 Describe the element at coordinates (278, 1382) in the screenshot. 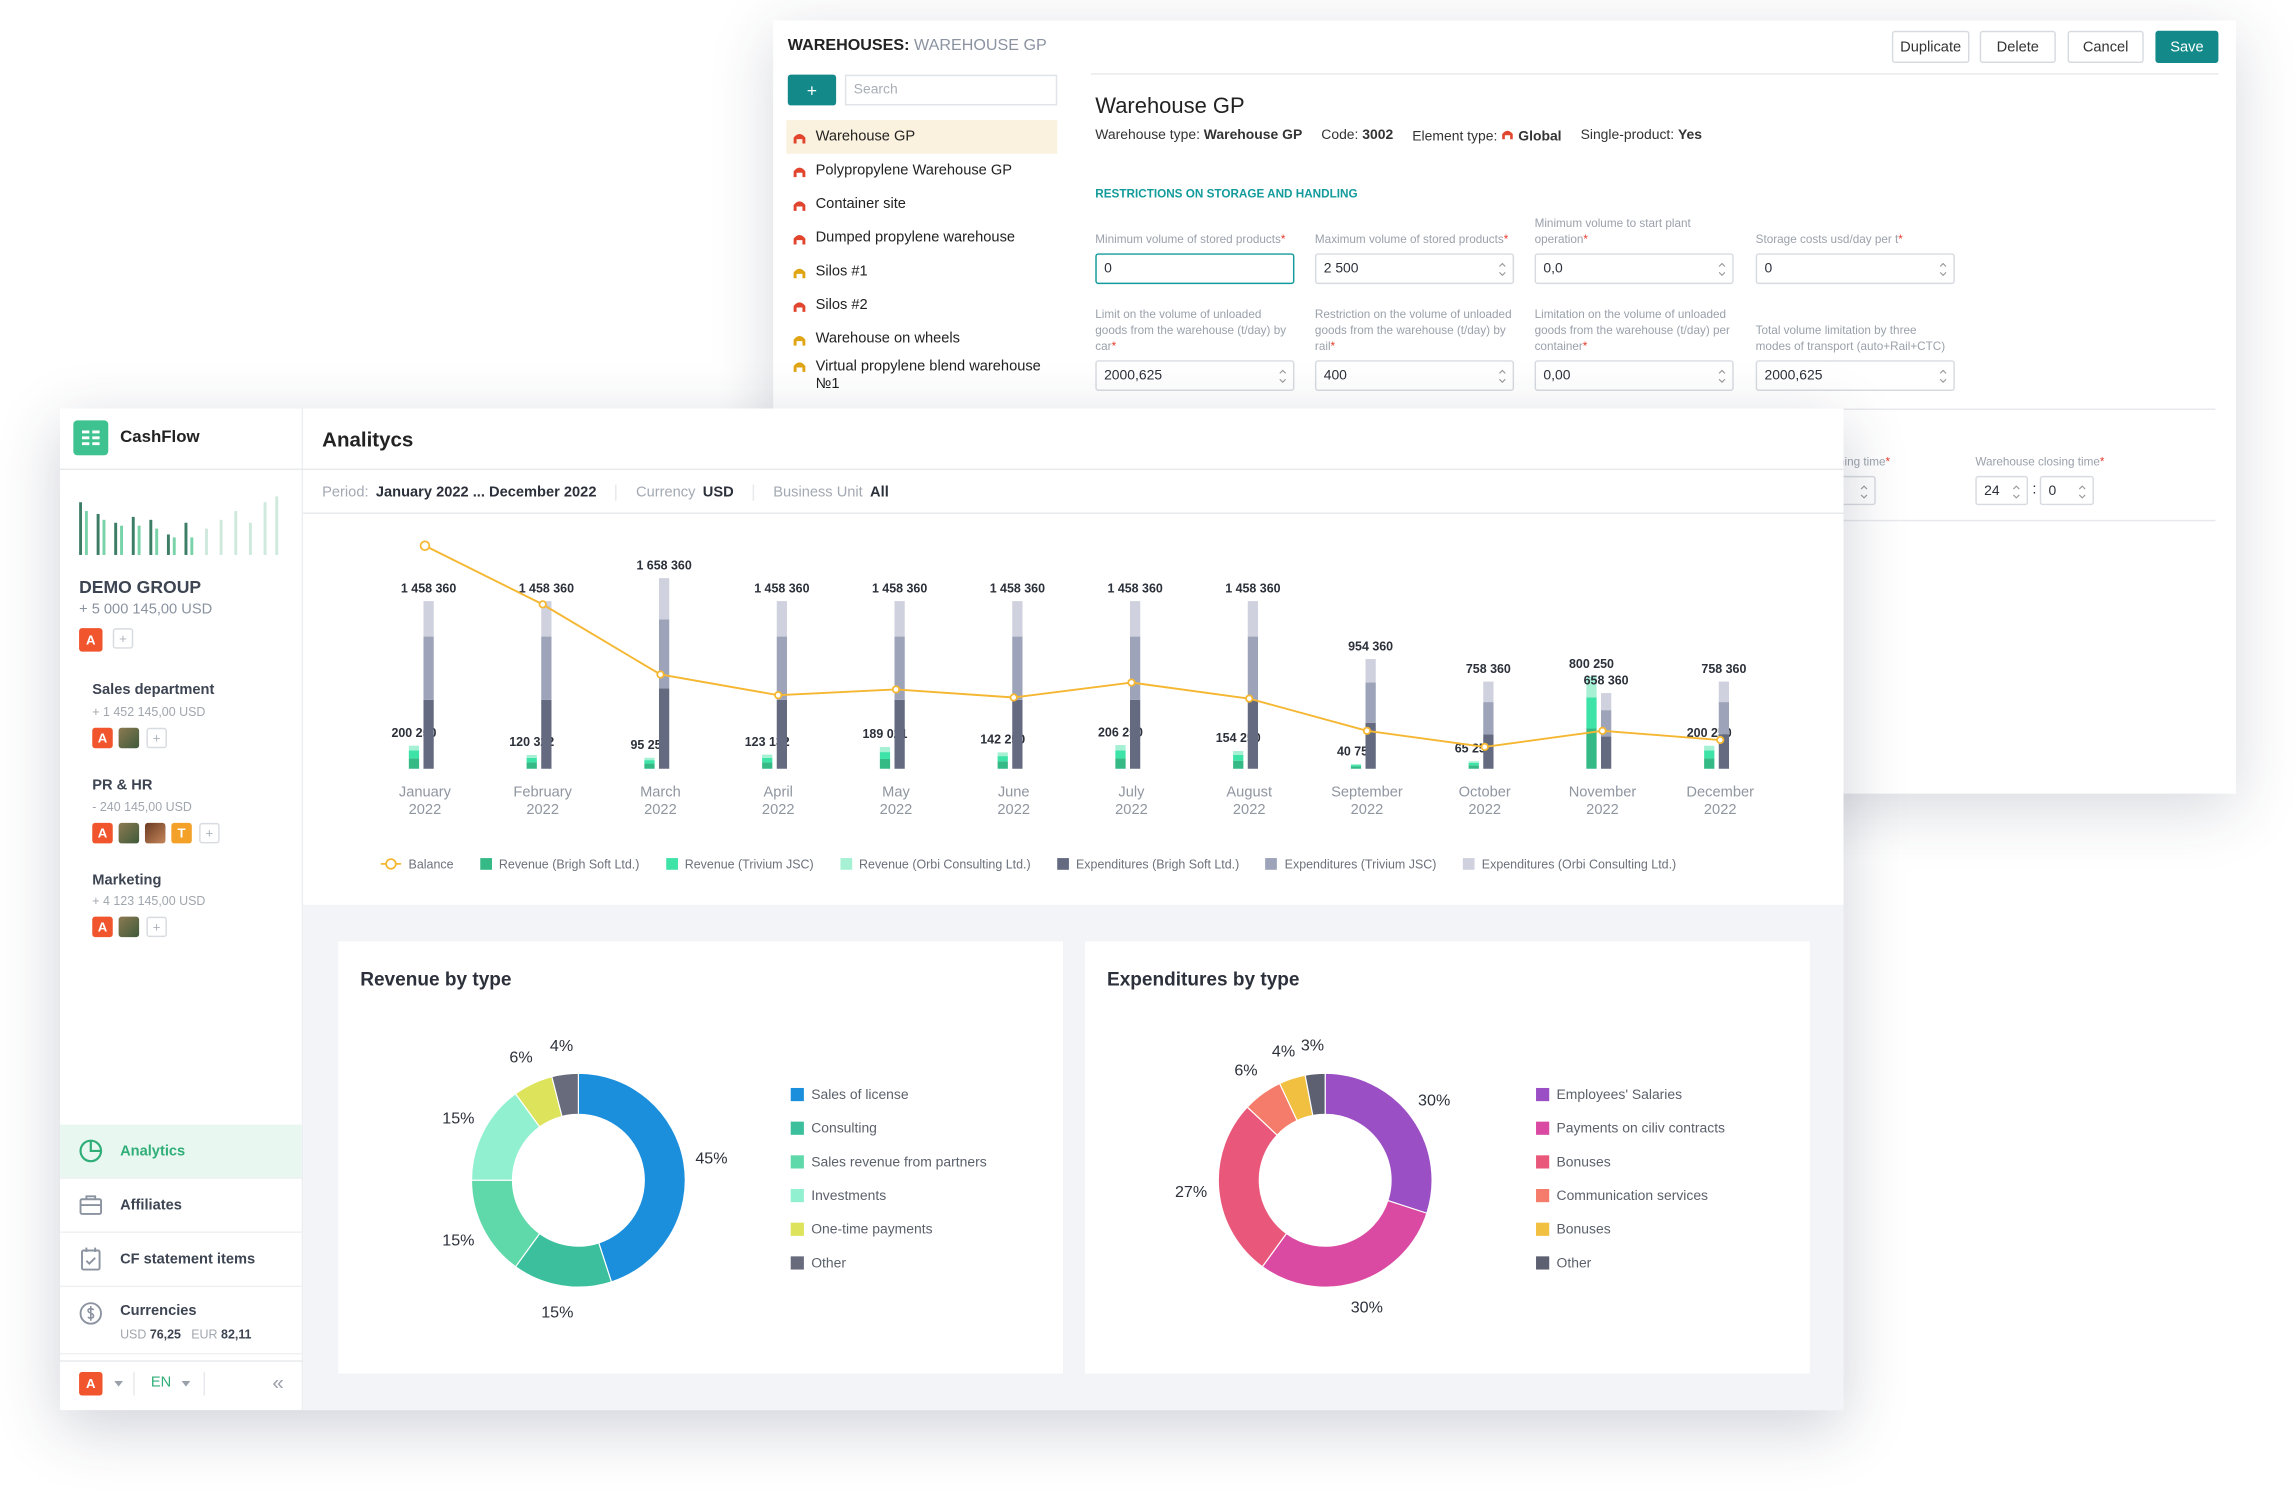

I see `collapse-button: «` at that location.